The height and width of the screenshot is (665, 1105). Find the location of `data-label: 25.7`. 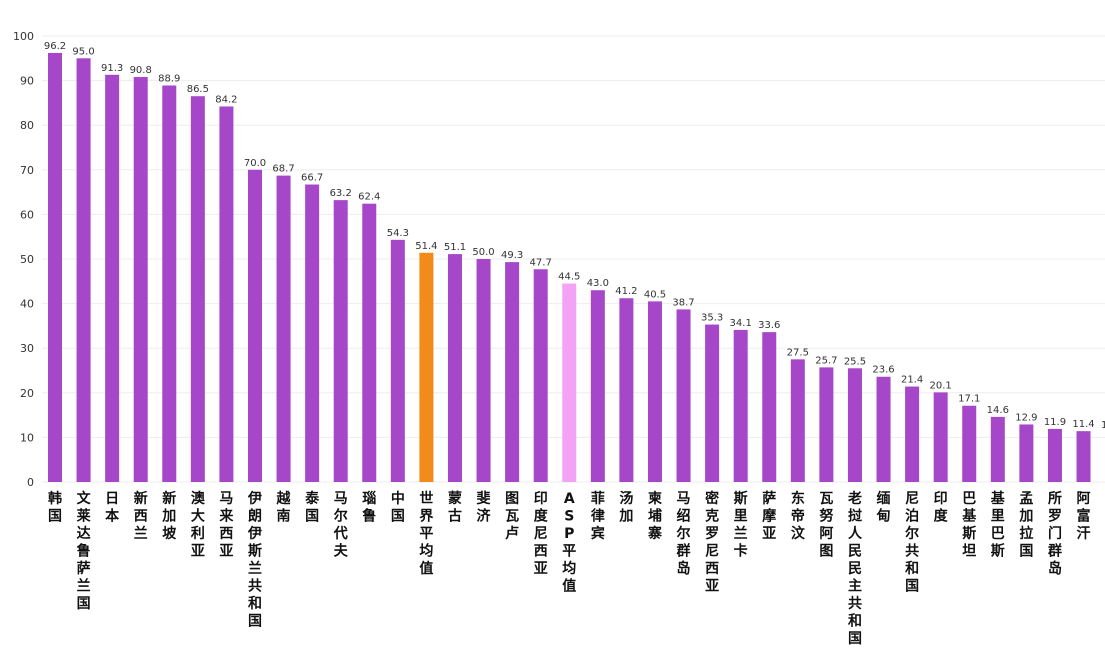

data-label: 25.7 is located at coordinates (826, 360).